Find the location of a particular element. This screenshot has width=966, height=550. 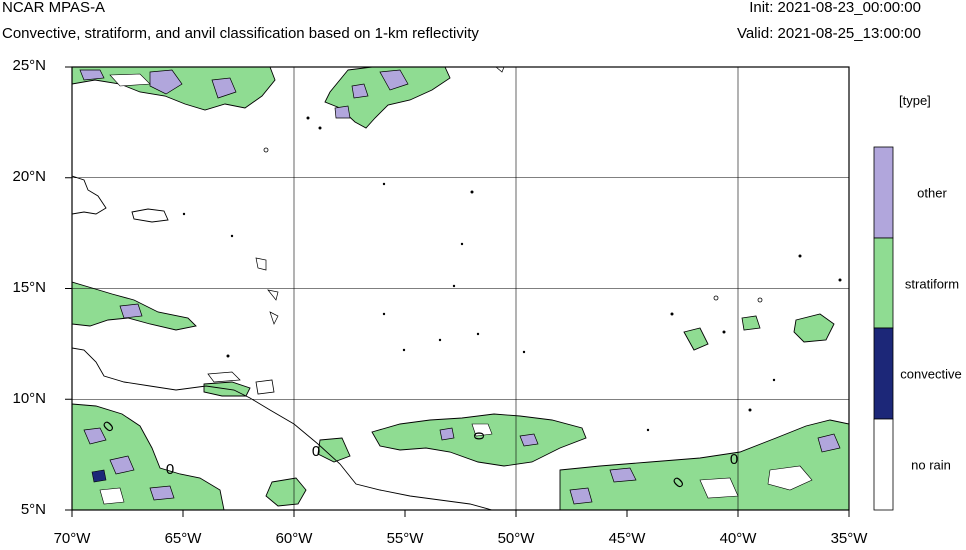

init-time: Init: 2021-08-23_00:00:00 is located at coordinates (835, 8).